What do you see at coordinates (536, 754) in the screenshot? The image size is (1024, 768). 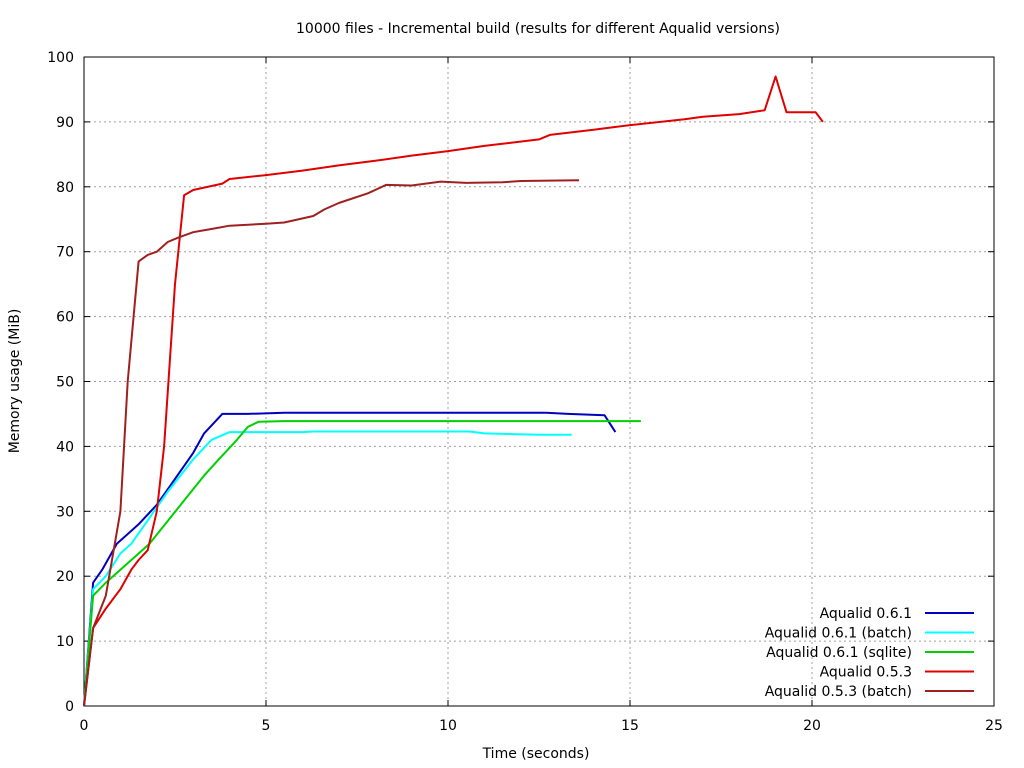 I see `x-axis-label: Time (seconds)` at bounding box center [536, 754].